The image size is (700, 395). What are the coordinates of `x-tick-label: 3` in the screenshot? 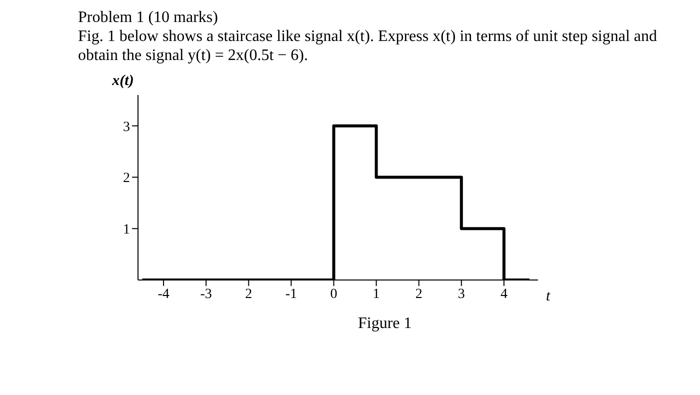 It's located at (461, 294).